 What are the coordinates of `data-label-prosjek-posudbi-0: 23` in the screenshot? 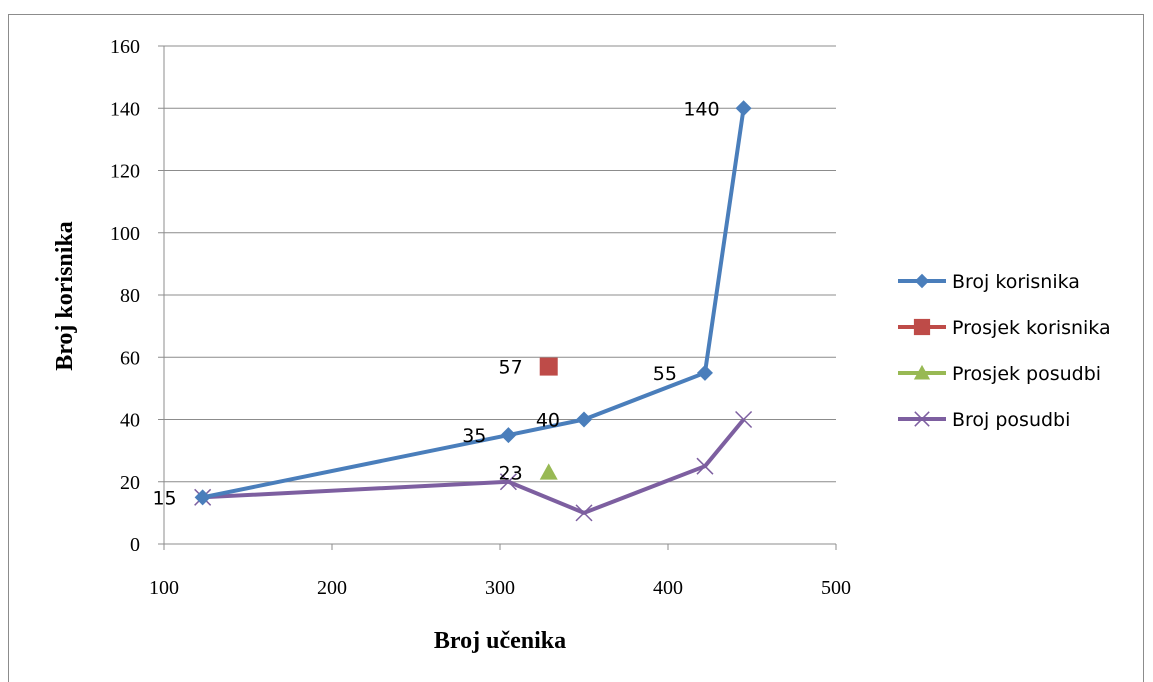 It's located at (511, 473).